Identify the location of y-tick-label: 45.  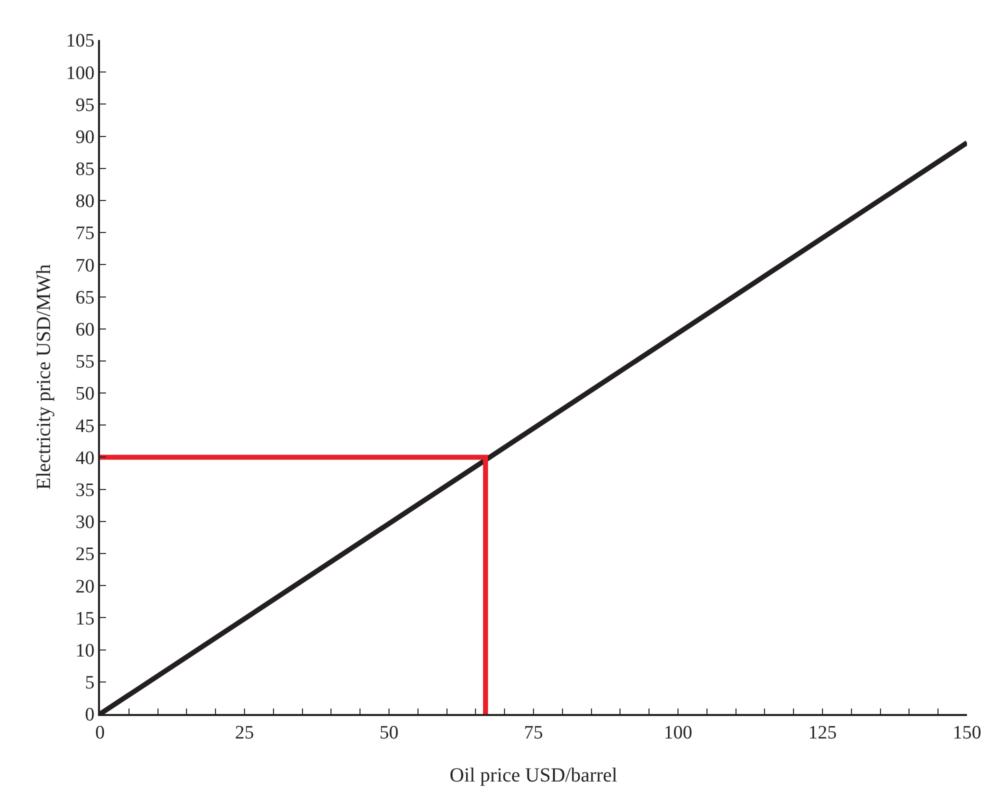
(84, 426).